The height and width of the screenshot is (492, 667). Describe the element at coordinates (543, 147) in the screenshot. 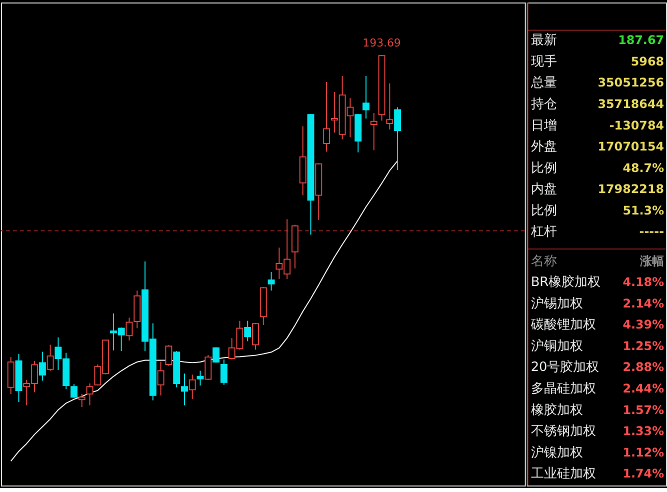

I see `text: 外盘` at that location.